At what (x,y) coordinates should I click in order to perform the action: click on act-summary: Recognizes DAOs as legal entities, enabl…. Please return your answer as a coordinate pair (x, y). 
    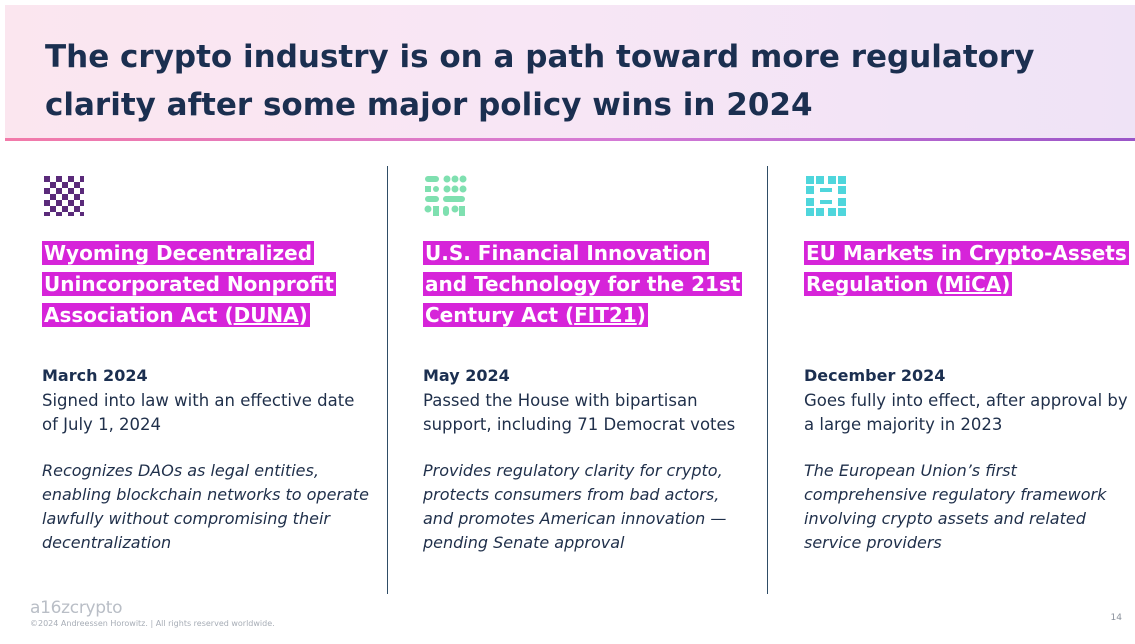
    Looking at the image, I should click on (205, 506).